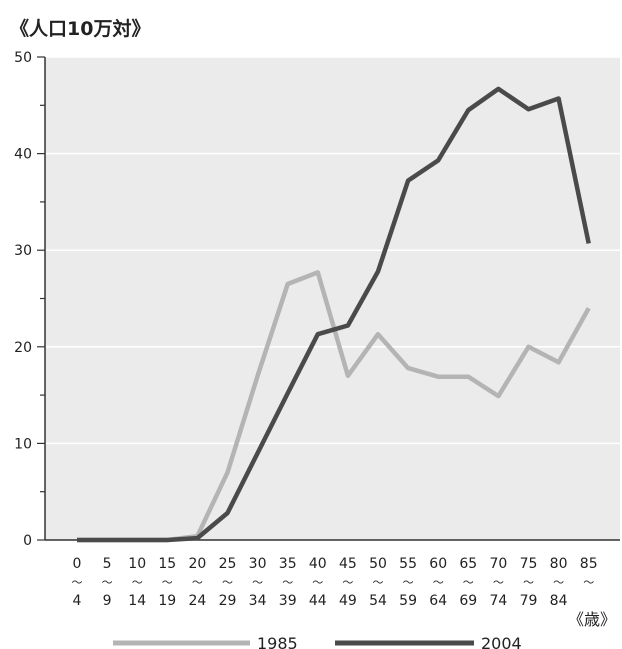  Describe the element at coordinates (559, 564) in the screenshot. I see `x-tick-label-start: 80` at that location.